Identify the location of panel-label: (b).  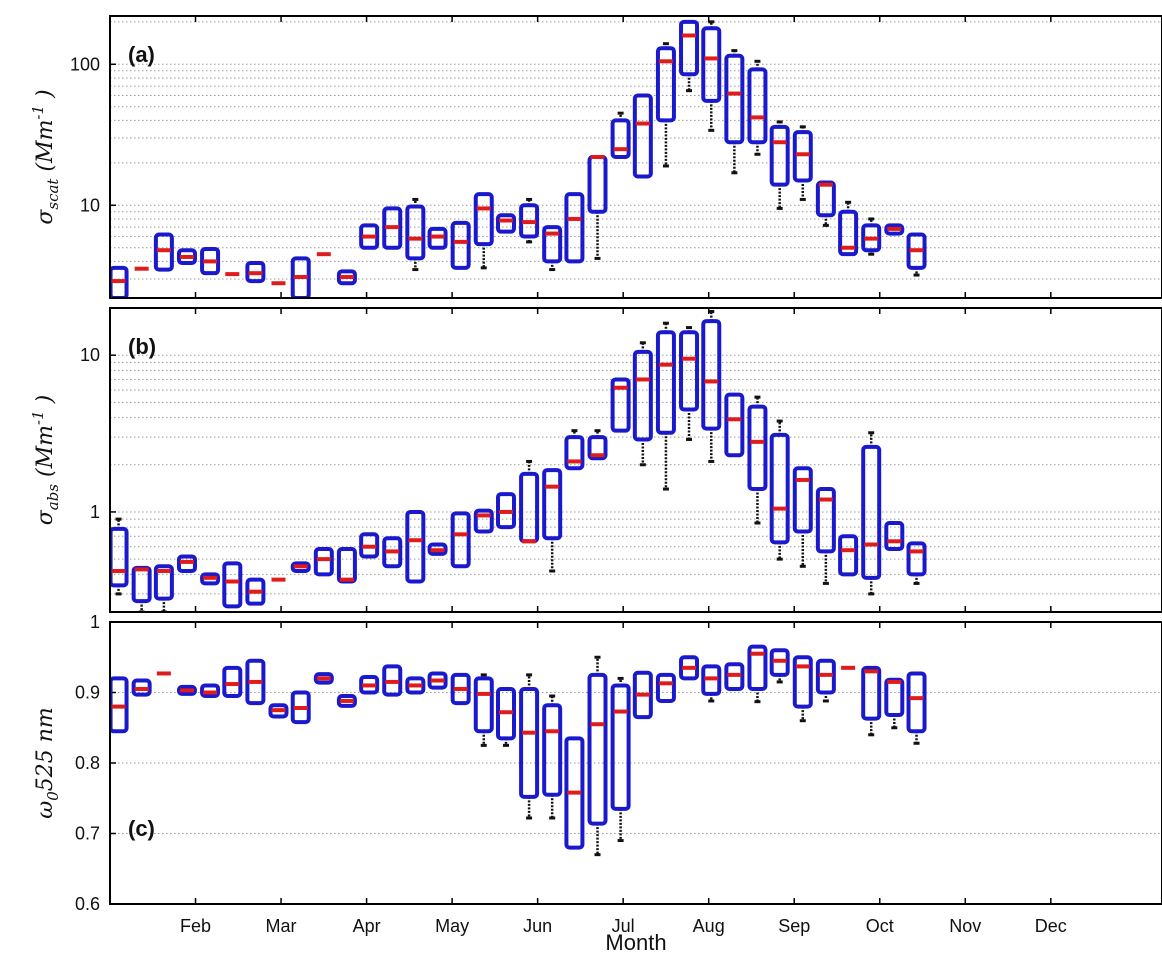
(142, 346).